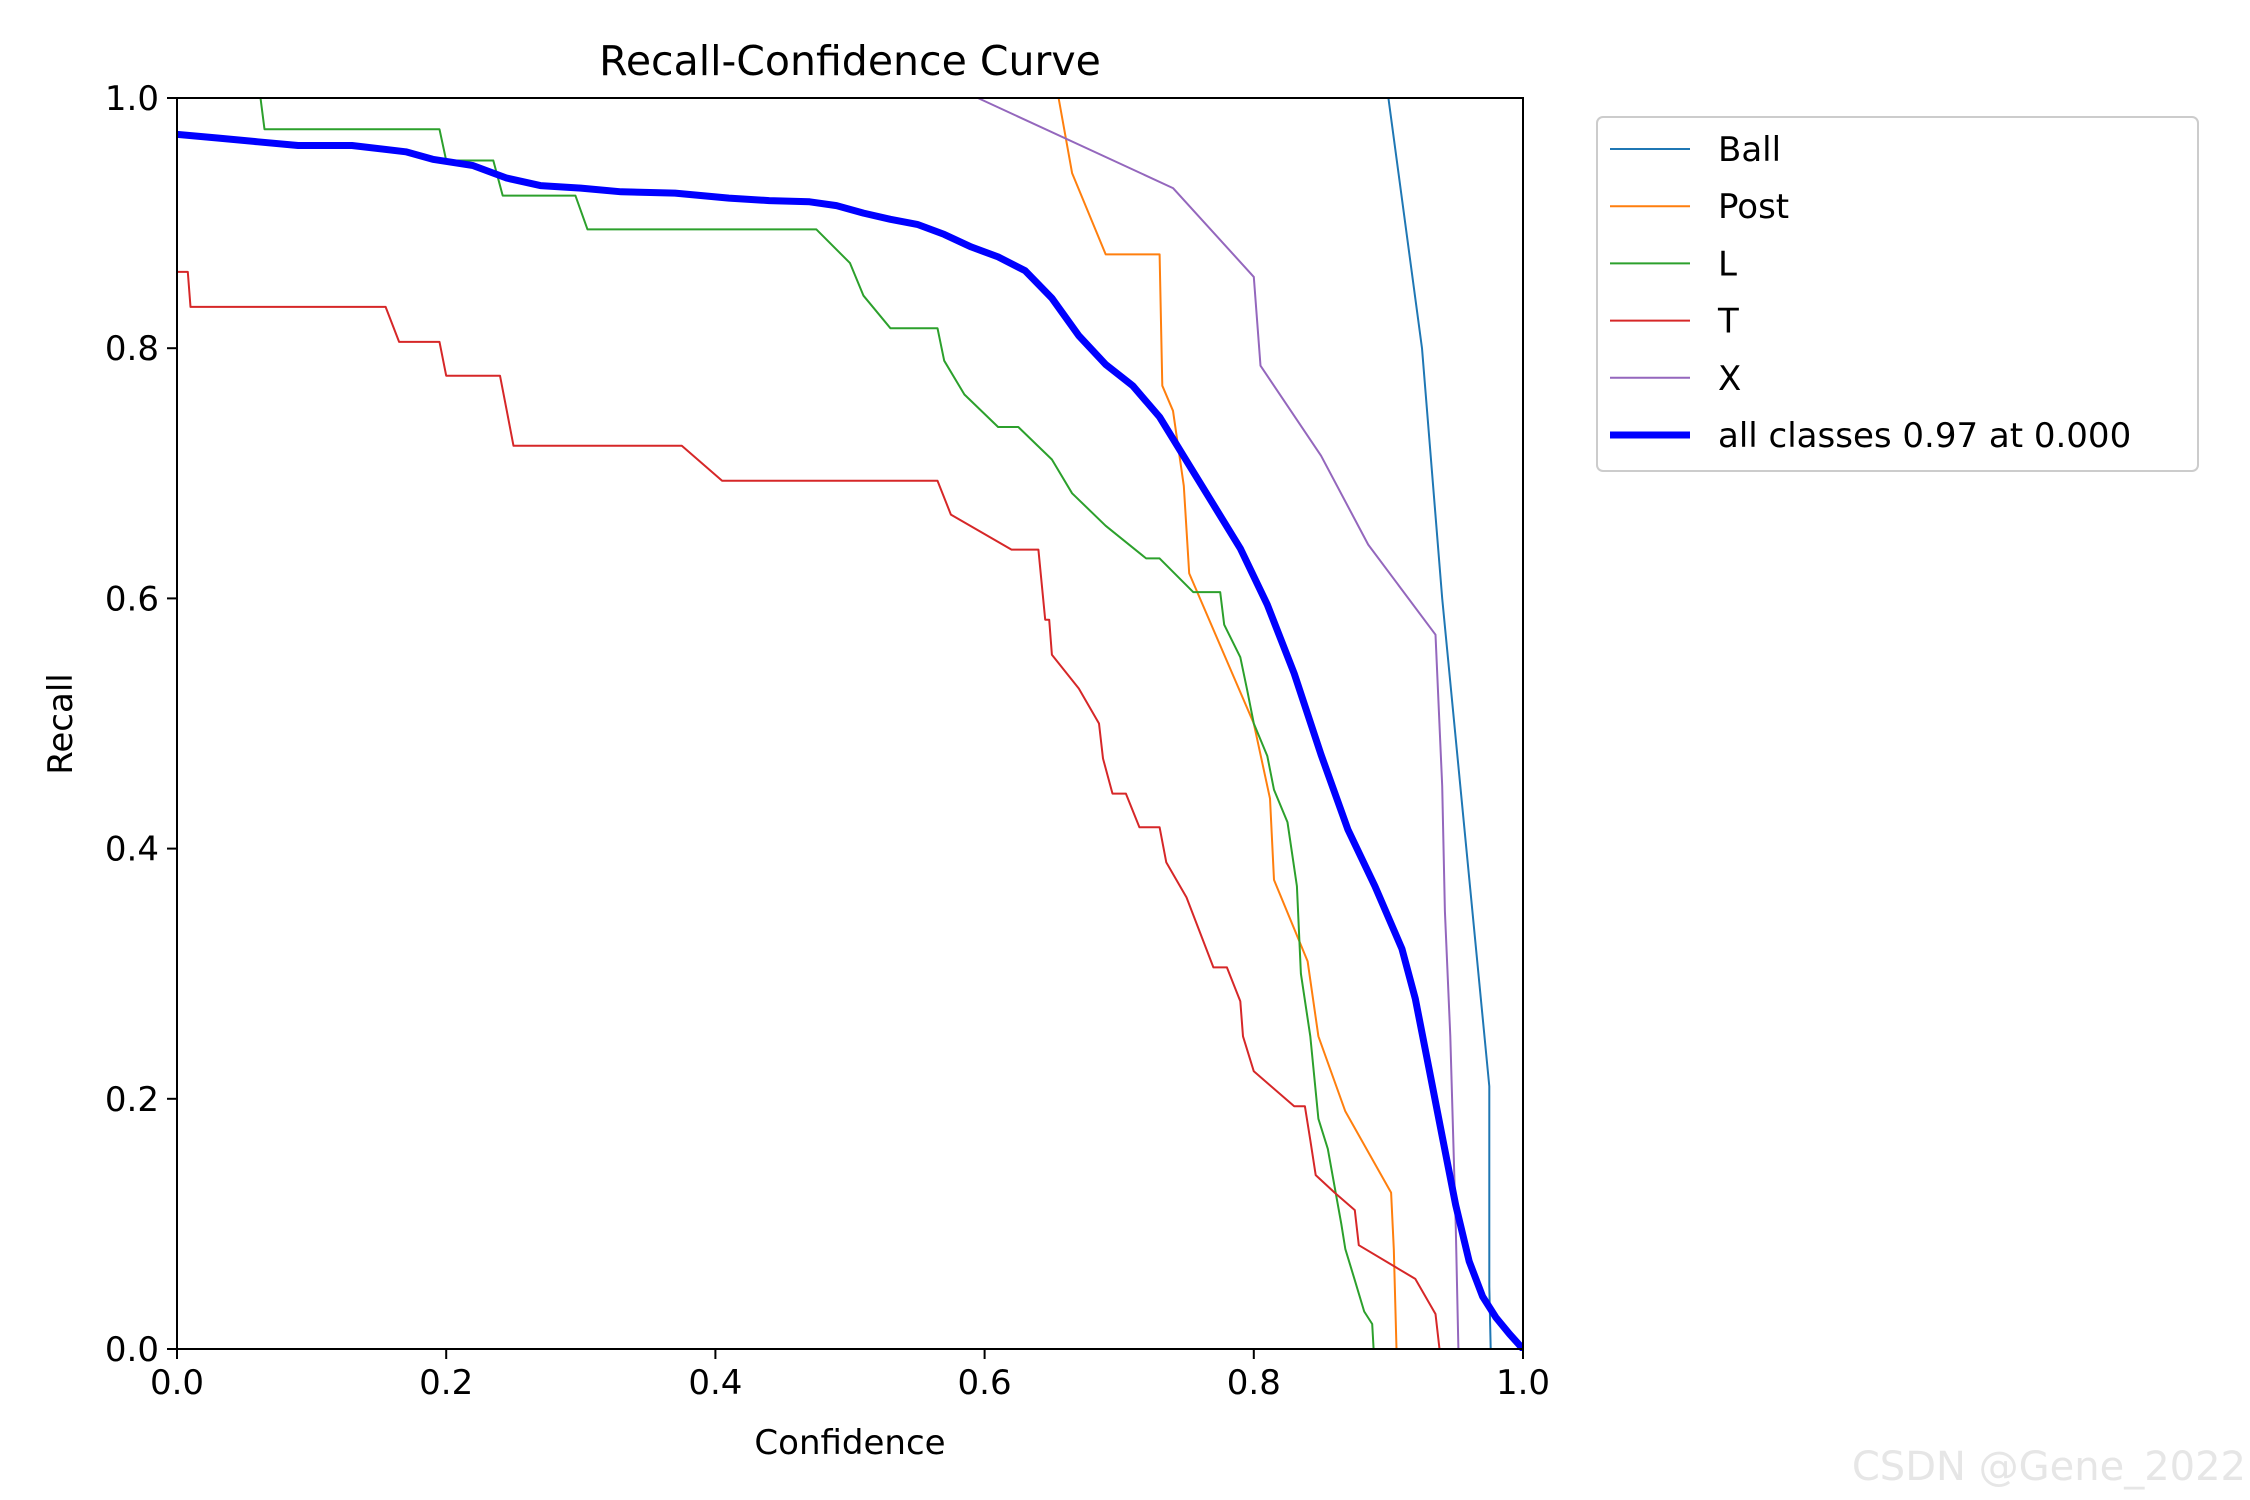 The image size is (2250, 1500). I want to click on chart-title: Recall-Confidence Curve, so click(850, 61).